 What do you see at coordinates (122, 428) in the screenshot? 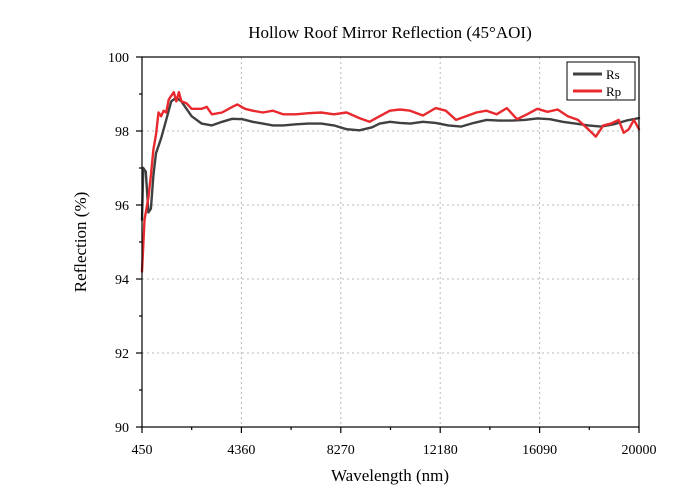
I see `y-tick-label: 90` at bounding box center [122, 428].